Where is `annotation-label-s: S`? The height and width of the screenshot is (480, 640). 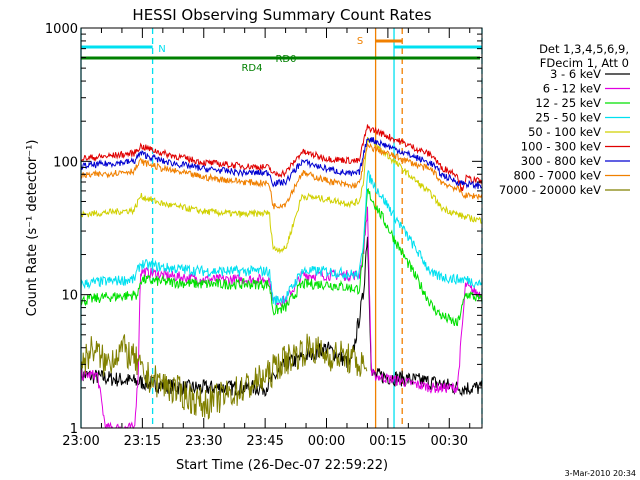
annotation-label-s: S is located at coordinates (360, 41).